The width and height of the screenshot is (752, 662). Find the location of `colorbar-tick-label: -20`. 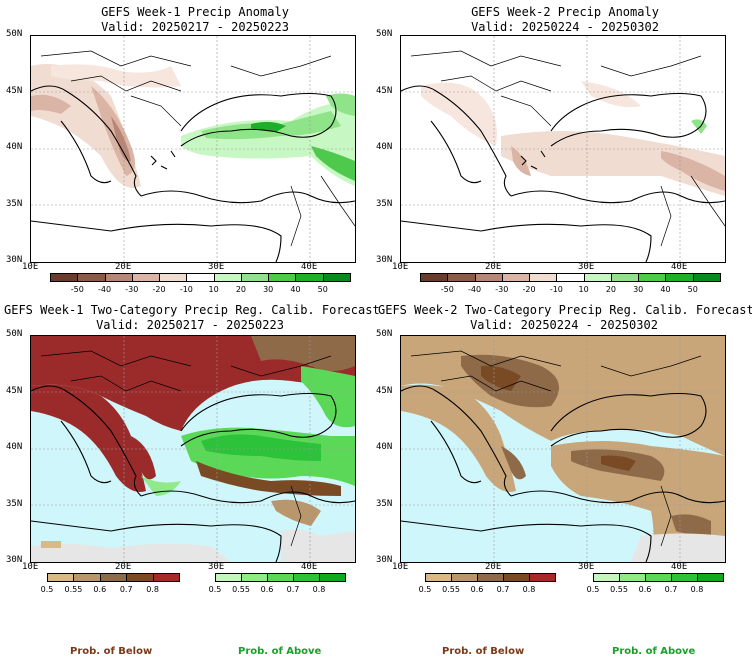

colorbar-tick-label: -20 is located at coordinates (529, 289).